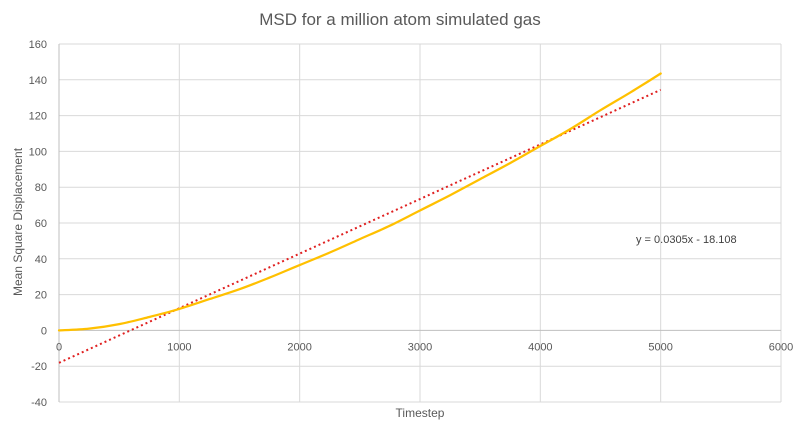 The image size is (800, 438). What do you see at coordinates (38, 117) in the screenshot?
I see `y-tick-label: 120` at bounding box center [38, 117].